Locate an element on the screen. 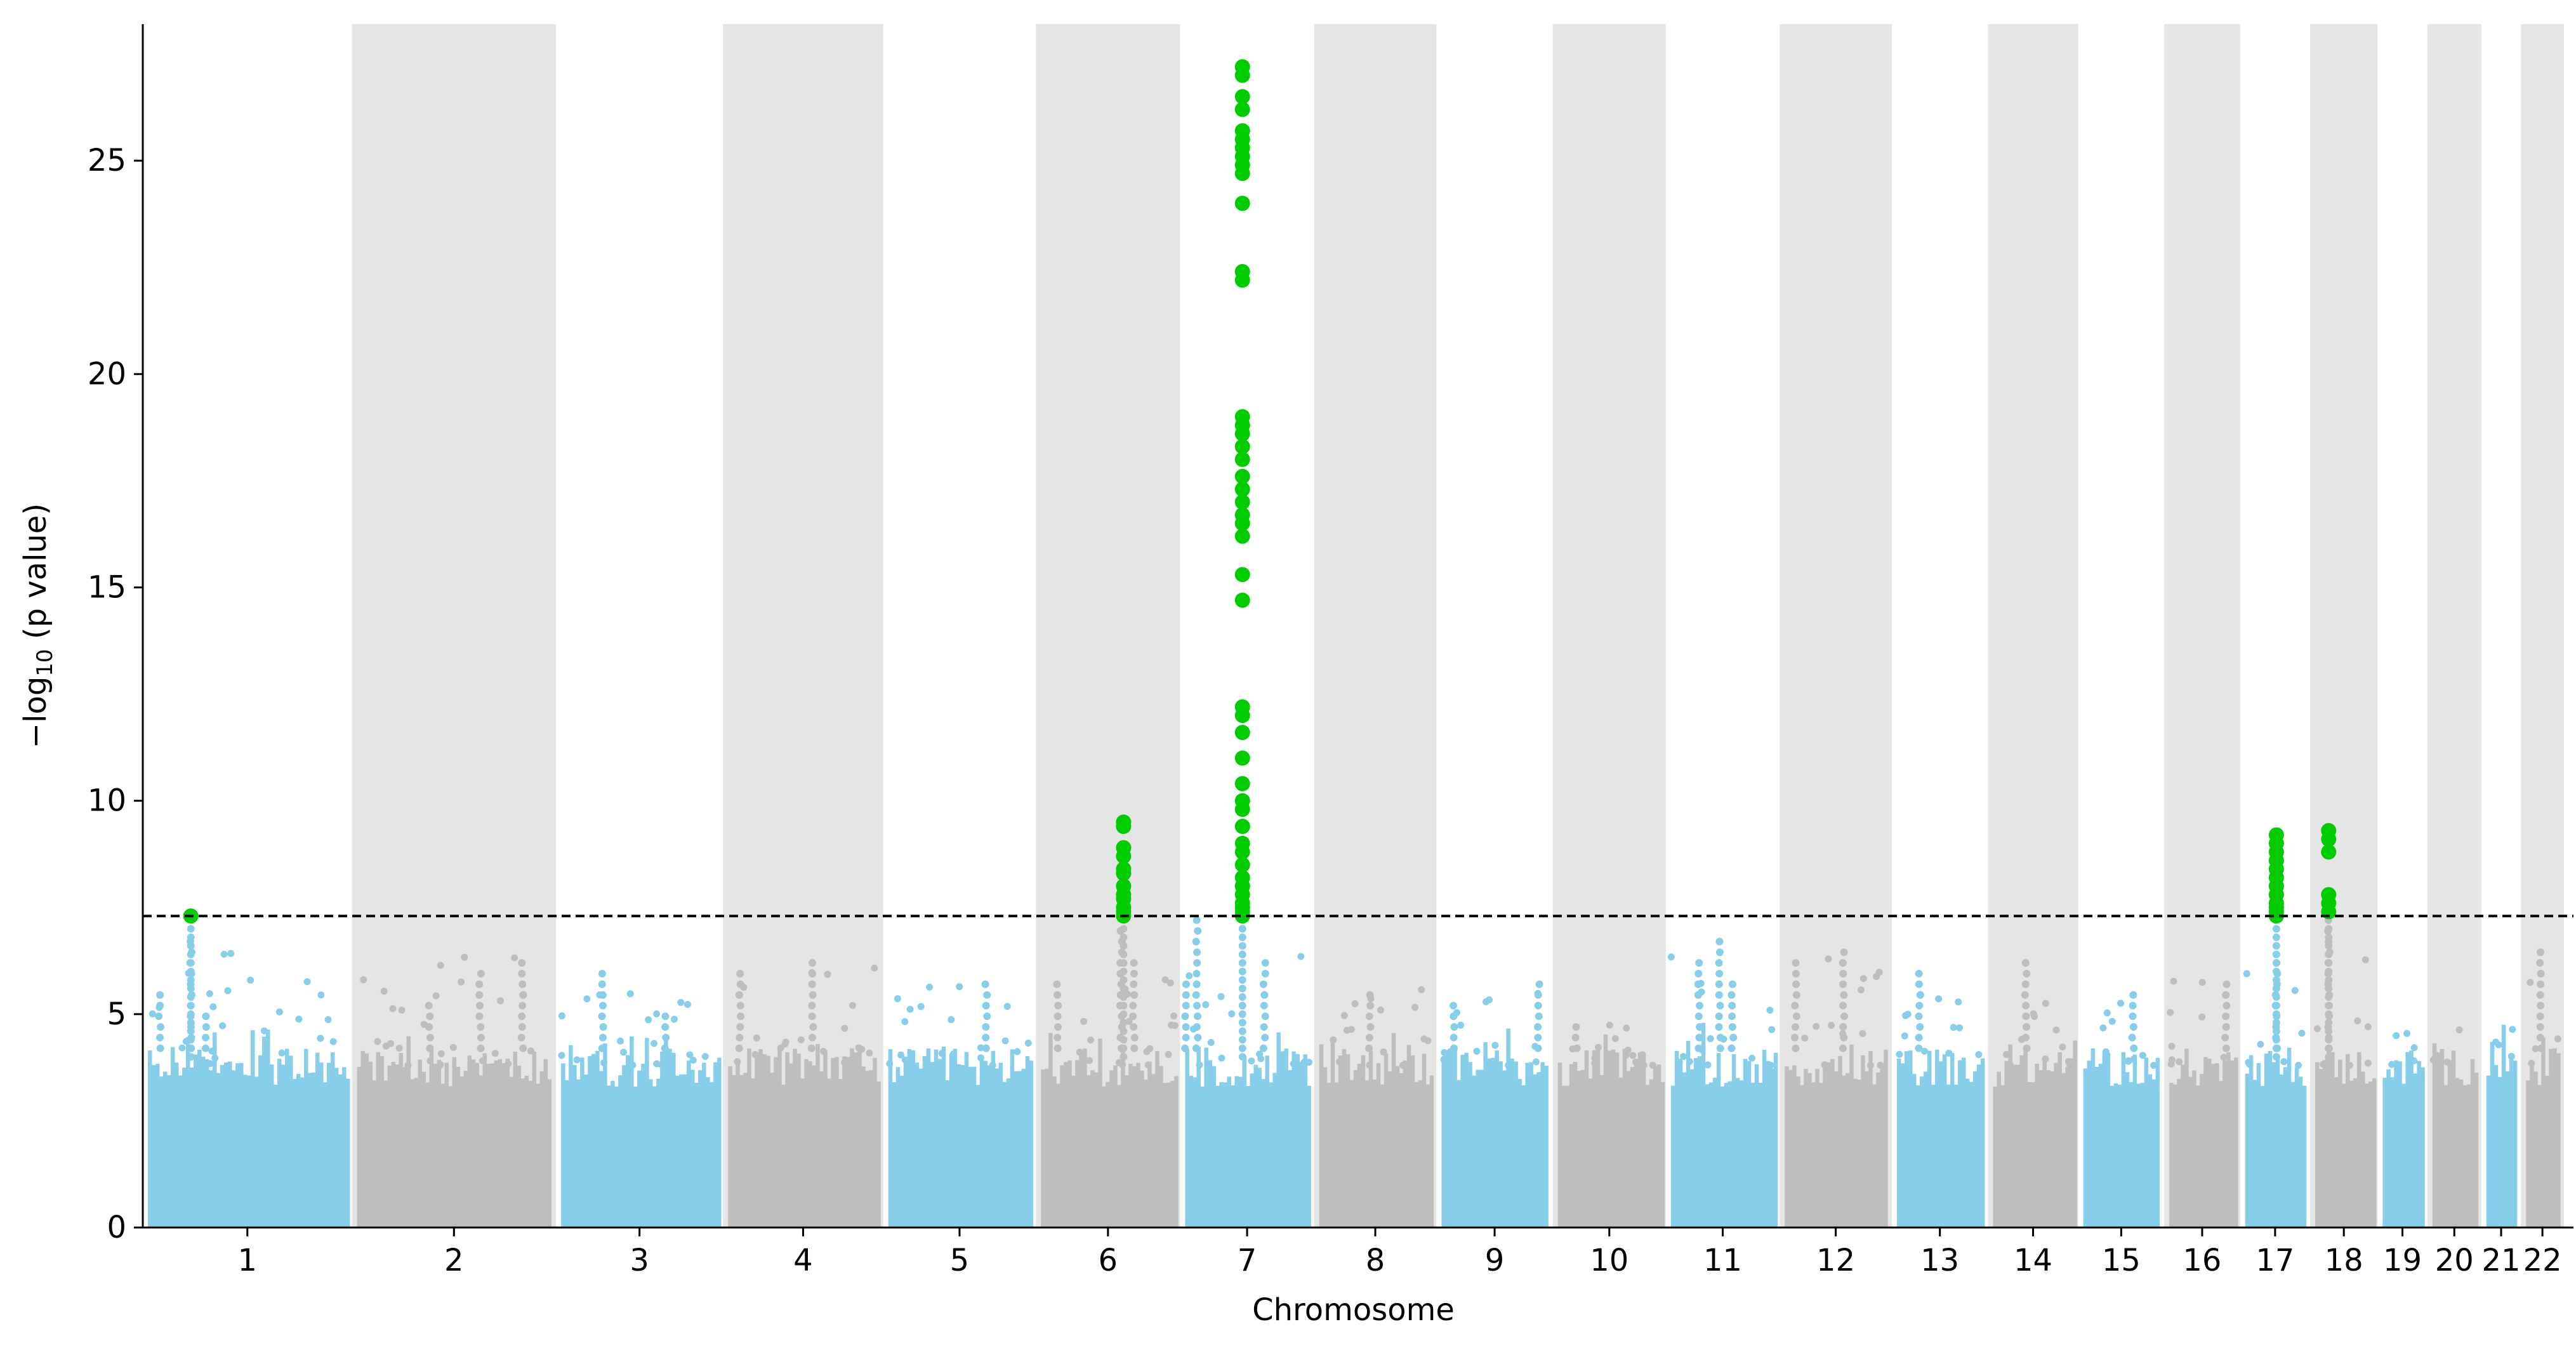 Image resolution: width=2576 pixels, height=1350 pixels. y-axis-title-subscript: 10 is located at coordinates (45, 663).